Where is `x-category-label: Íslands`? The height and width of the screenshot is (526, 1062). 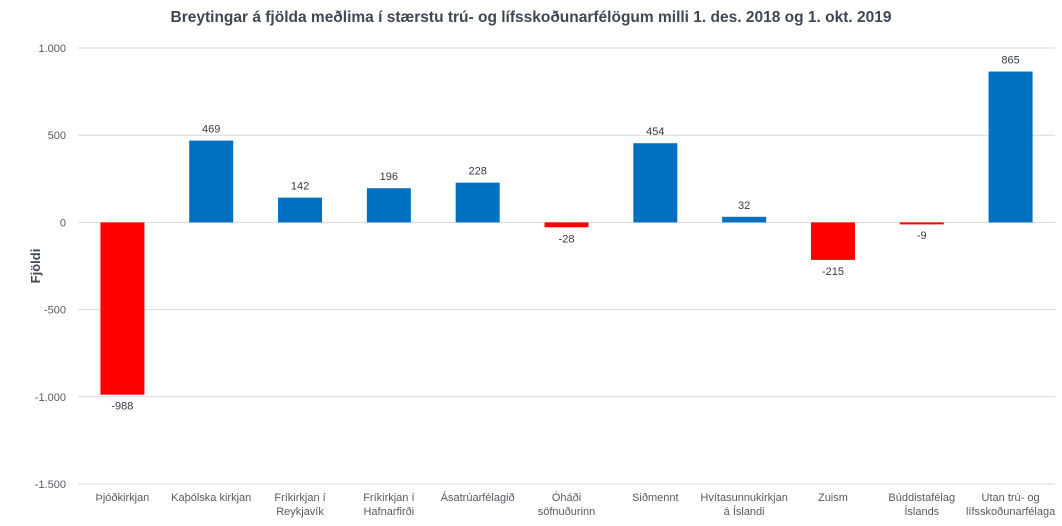 x-category-label: Íslands is located at coordinates (921, 511).